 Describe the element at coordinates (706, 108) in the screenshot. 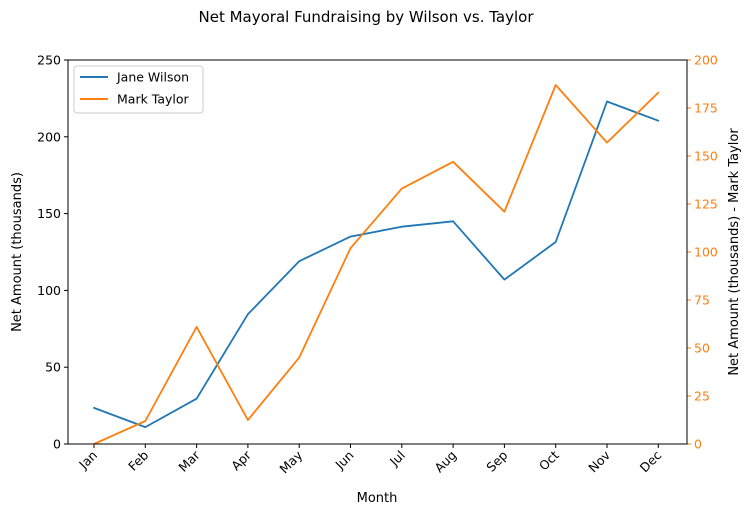

I see `y-tick-label-right: 175` at that location.